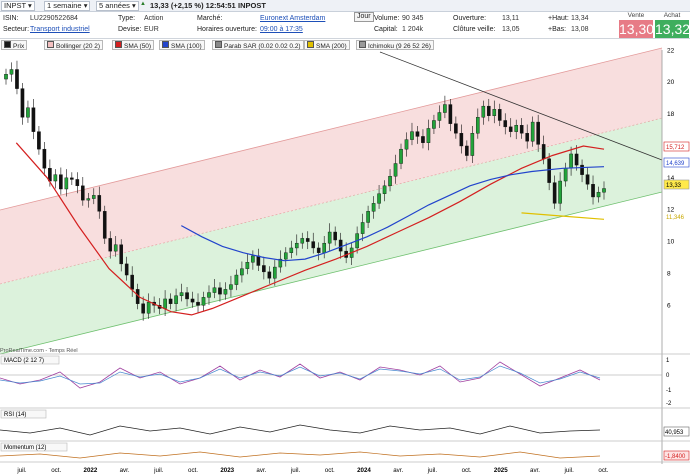 The image size is (690, 476). Describe the element at coordinates (14, 45) in the screenshot. I see `legend-prix: Prix` at that location.